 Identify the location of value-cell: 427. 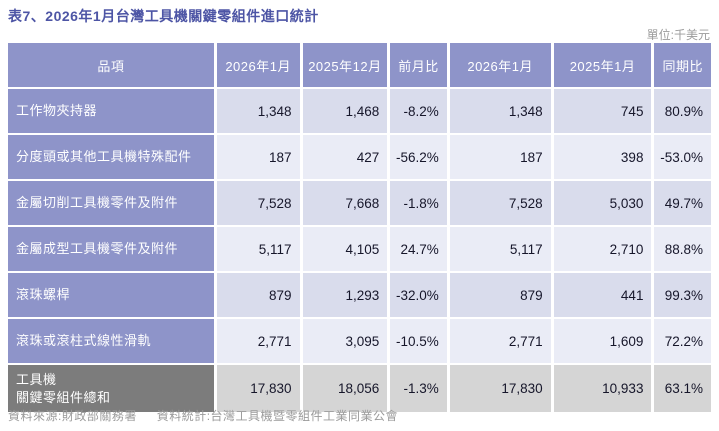
(345, 157).